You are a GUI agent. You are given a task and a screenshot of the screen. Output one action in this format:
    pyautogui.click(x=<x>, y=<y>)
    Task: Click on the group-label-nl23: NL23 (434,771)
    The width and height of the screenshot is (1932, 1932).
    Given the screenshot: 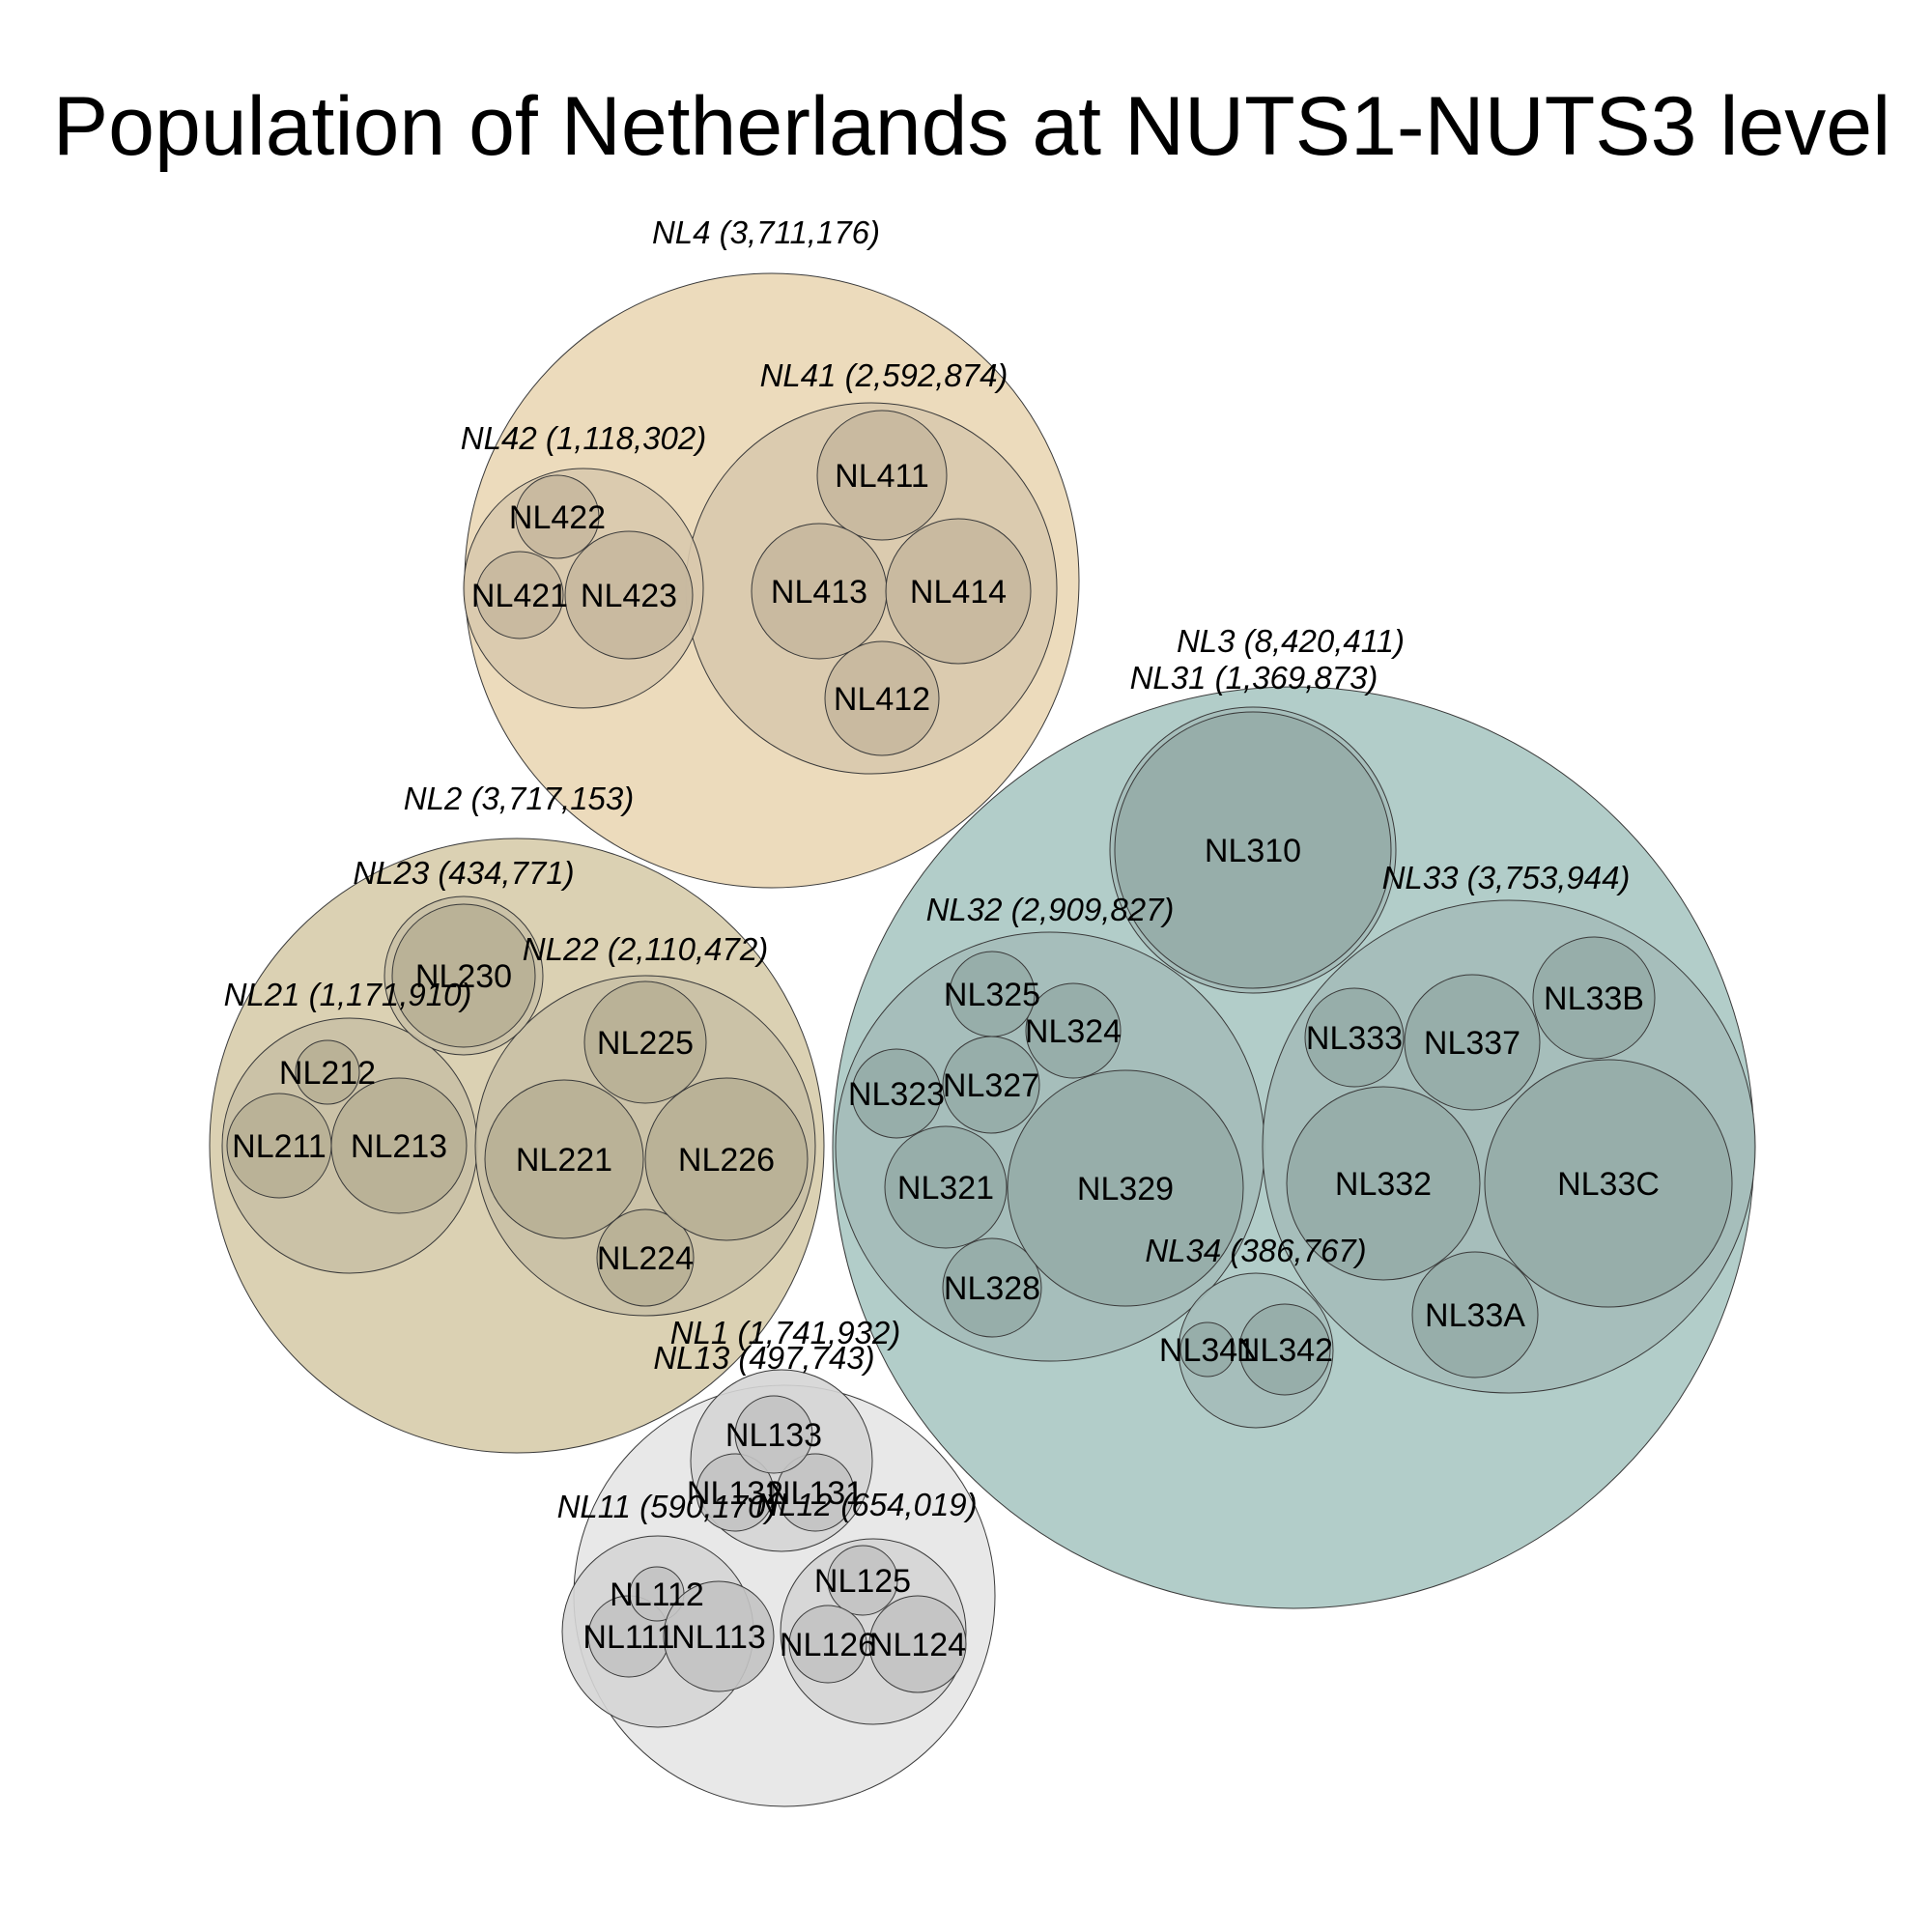 What is the action you would take?
    pyautogui.click(x=463, y=873)
    